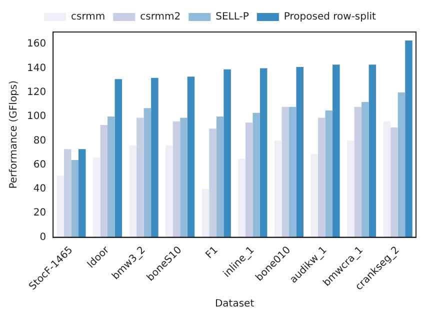 Image resolution: width=428 pixels, height=312 pixels. I want to click on legend-label: SELL-P, so click(232, 17).